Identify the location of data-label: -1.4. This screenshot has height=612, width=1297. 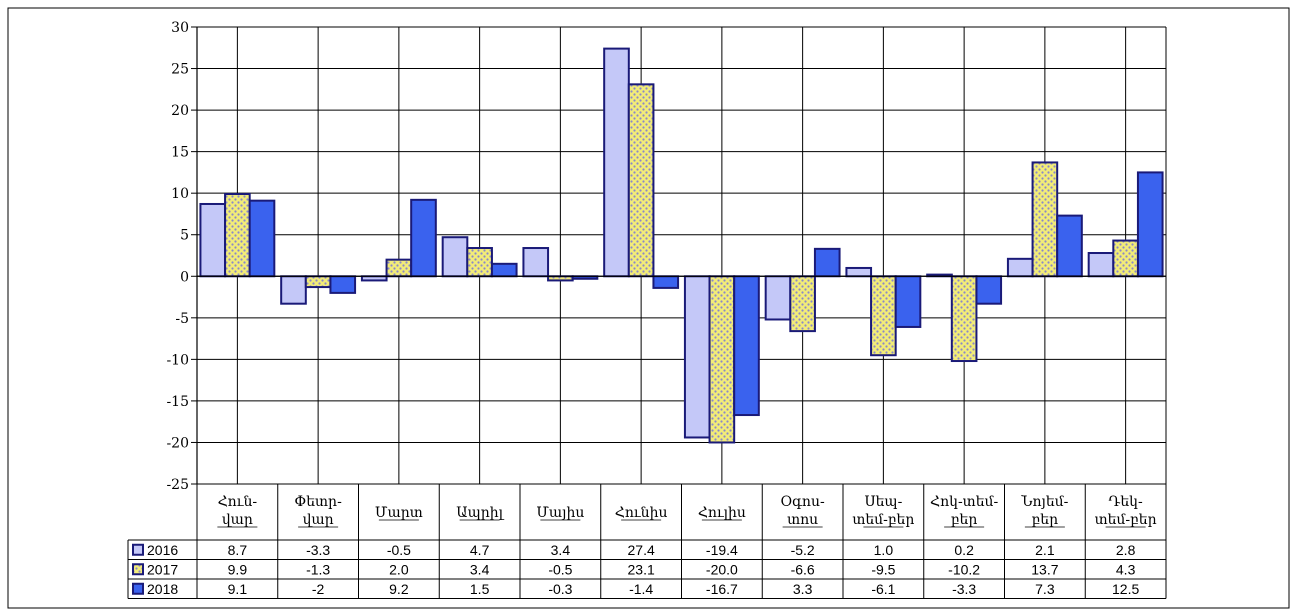
(641, 589).